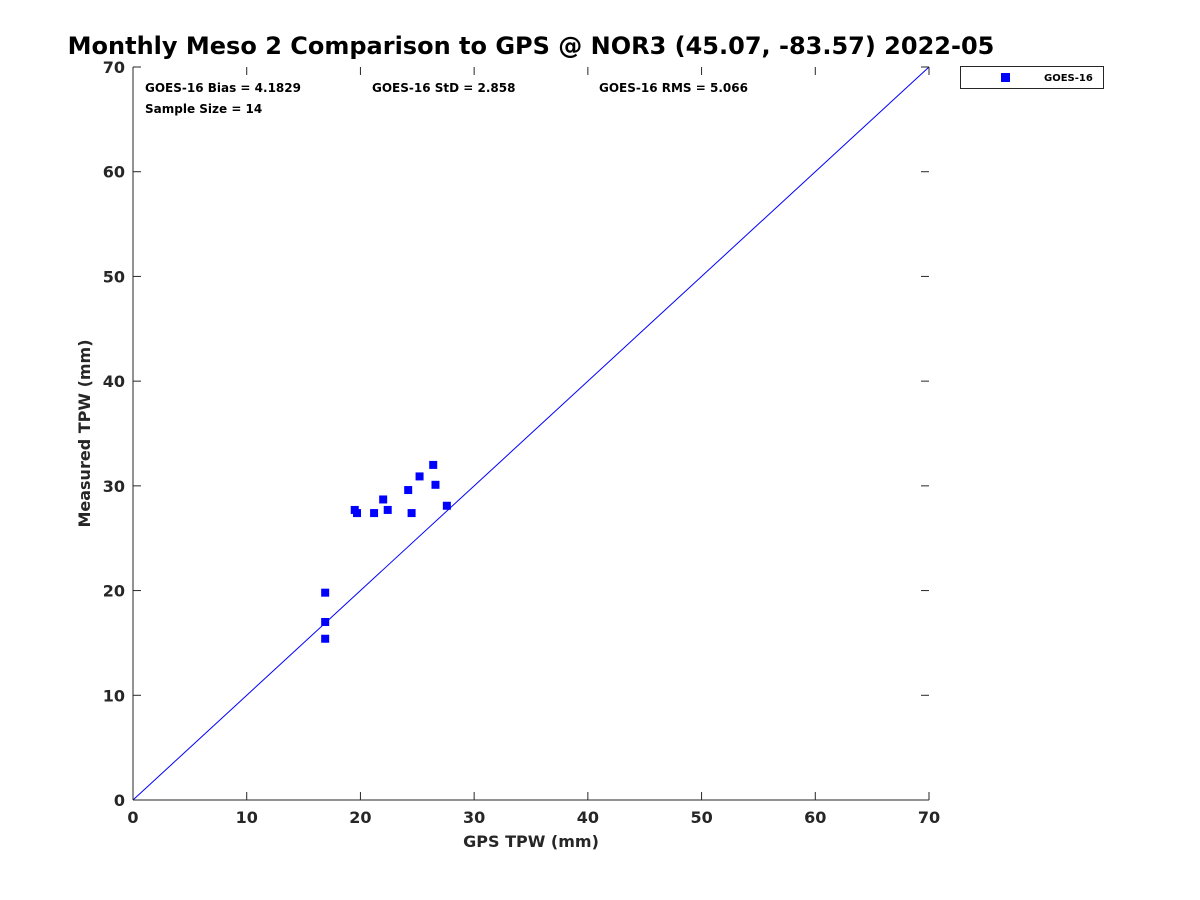 Image resolution: width=1200 pixels, height=900 pixels. I want to click on legend-label-goes16: GOES-16, so click(1068, 78).